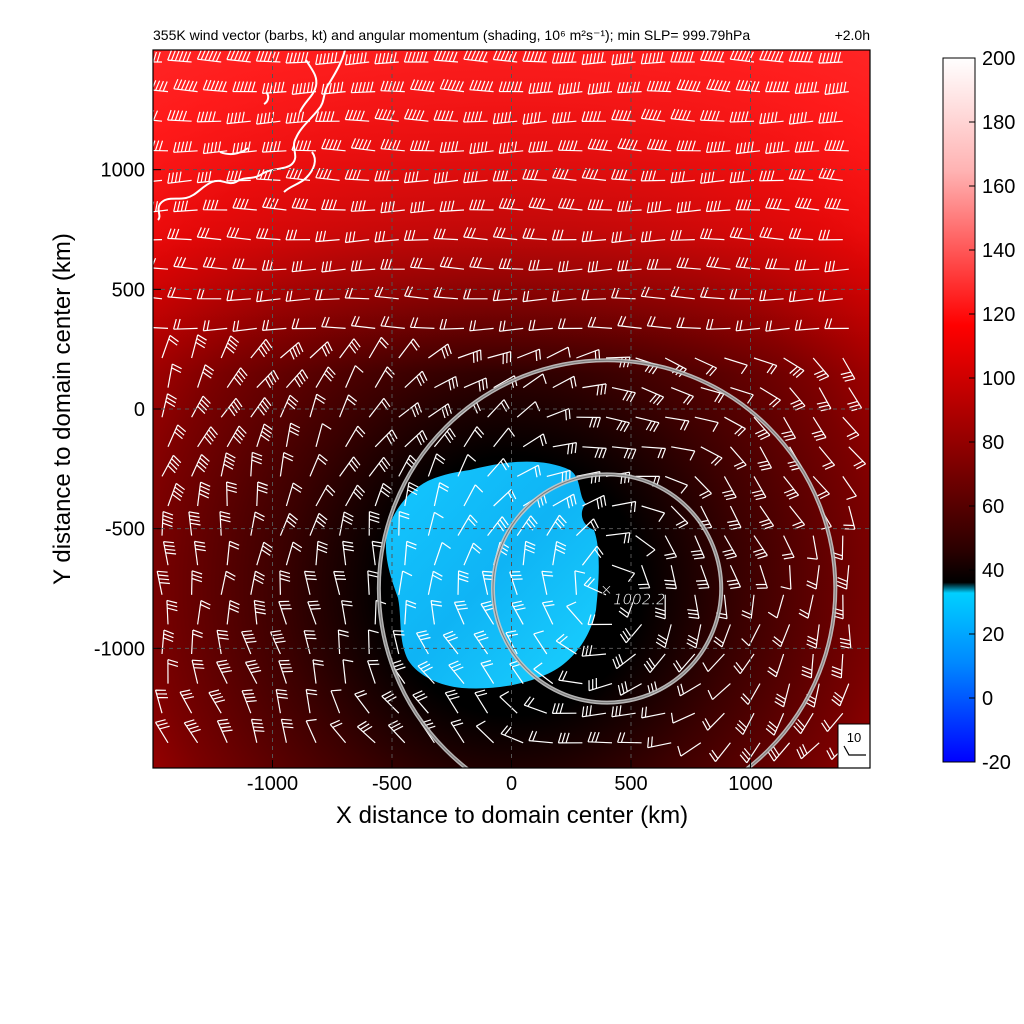 Image resolution: width=1024 pixels, height=1024 pixels. Describe the element at coordinates (852, 35) in the screenshot. I see `time-label: +2.0h` at that location.